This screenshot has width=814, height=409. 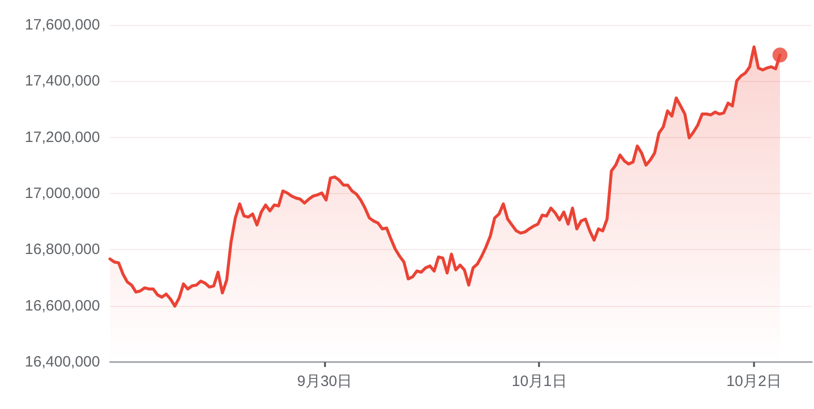 I want to click on y-tick-label: 17,400,000, so click(x=62, y=81).